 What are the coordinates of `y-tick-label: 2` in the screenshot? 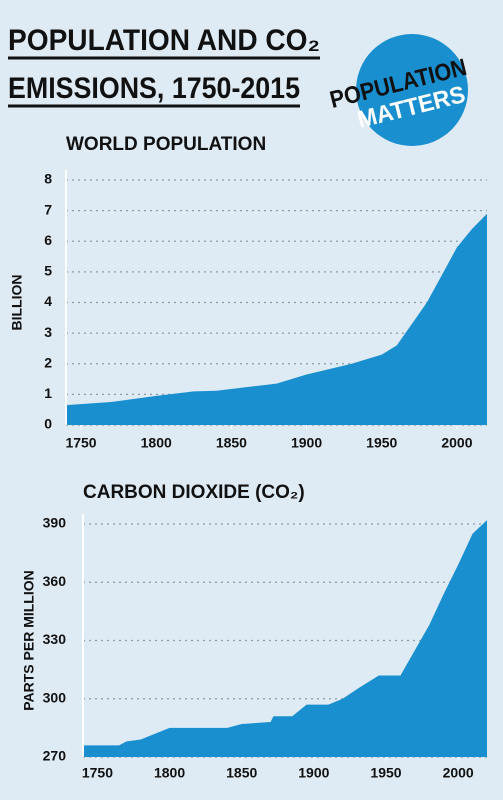 It's located at (48, 362).